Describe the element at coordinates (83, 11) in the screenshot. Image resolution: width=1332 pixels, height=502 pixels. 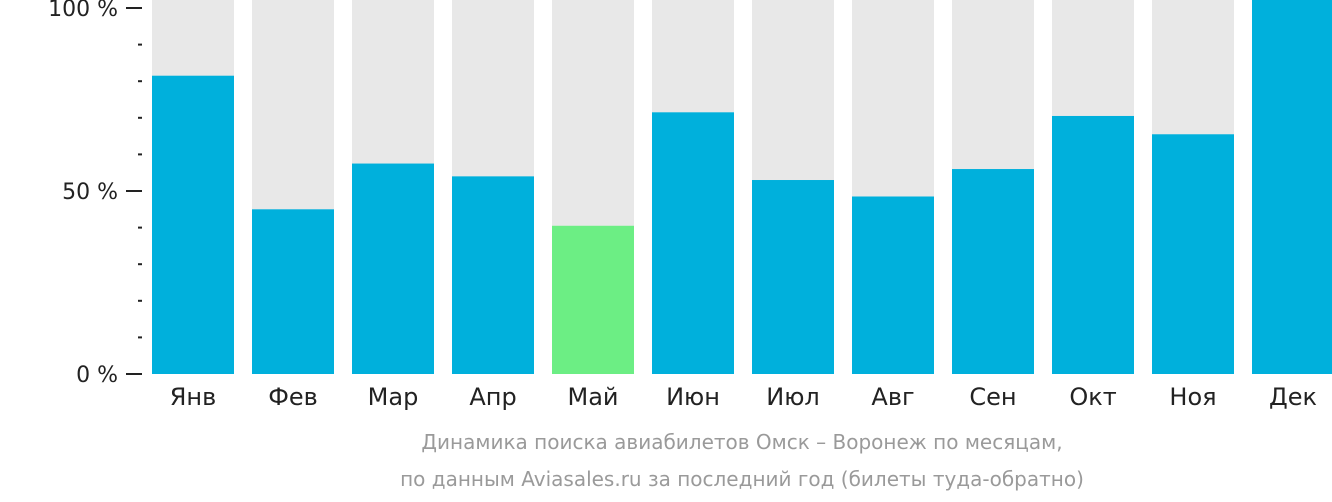
I see `y-tick-label: 100 %` at that location.